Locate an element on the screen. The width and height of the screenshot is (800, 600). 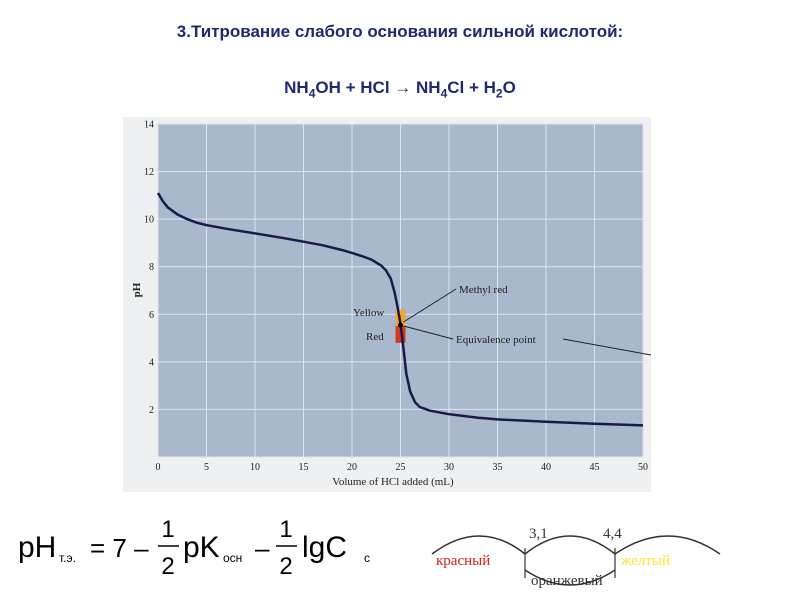
svg-text: c is located at coordinates (367, 558).